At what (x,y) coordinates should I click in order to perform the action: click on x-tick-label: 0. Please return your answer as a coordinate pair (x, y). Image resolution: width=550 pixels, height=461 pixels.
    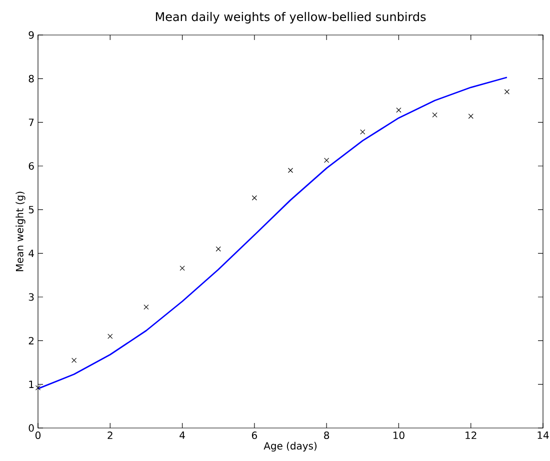
    Looking at the image, I should click on (38, 436).